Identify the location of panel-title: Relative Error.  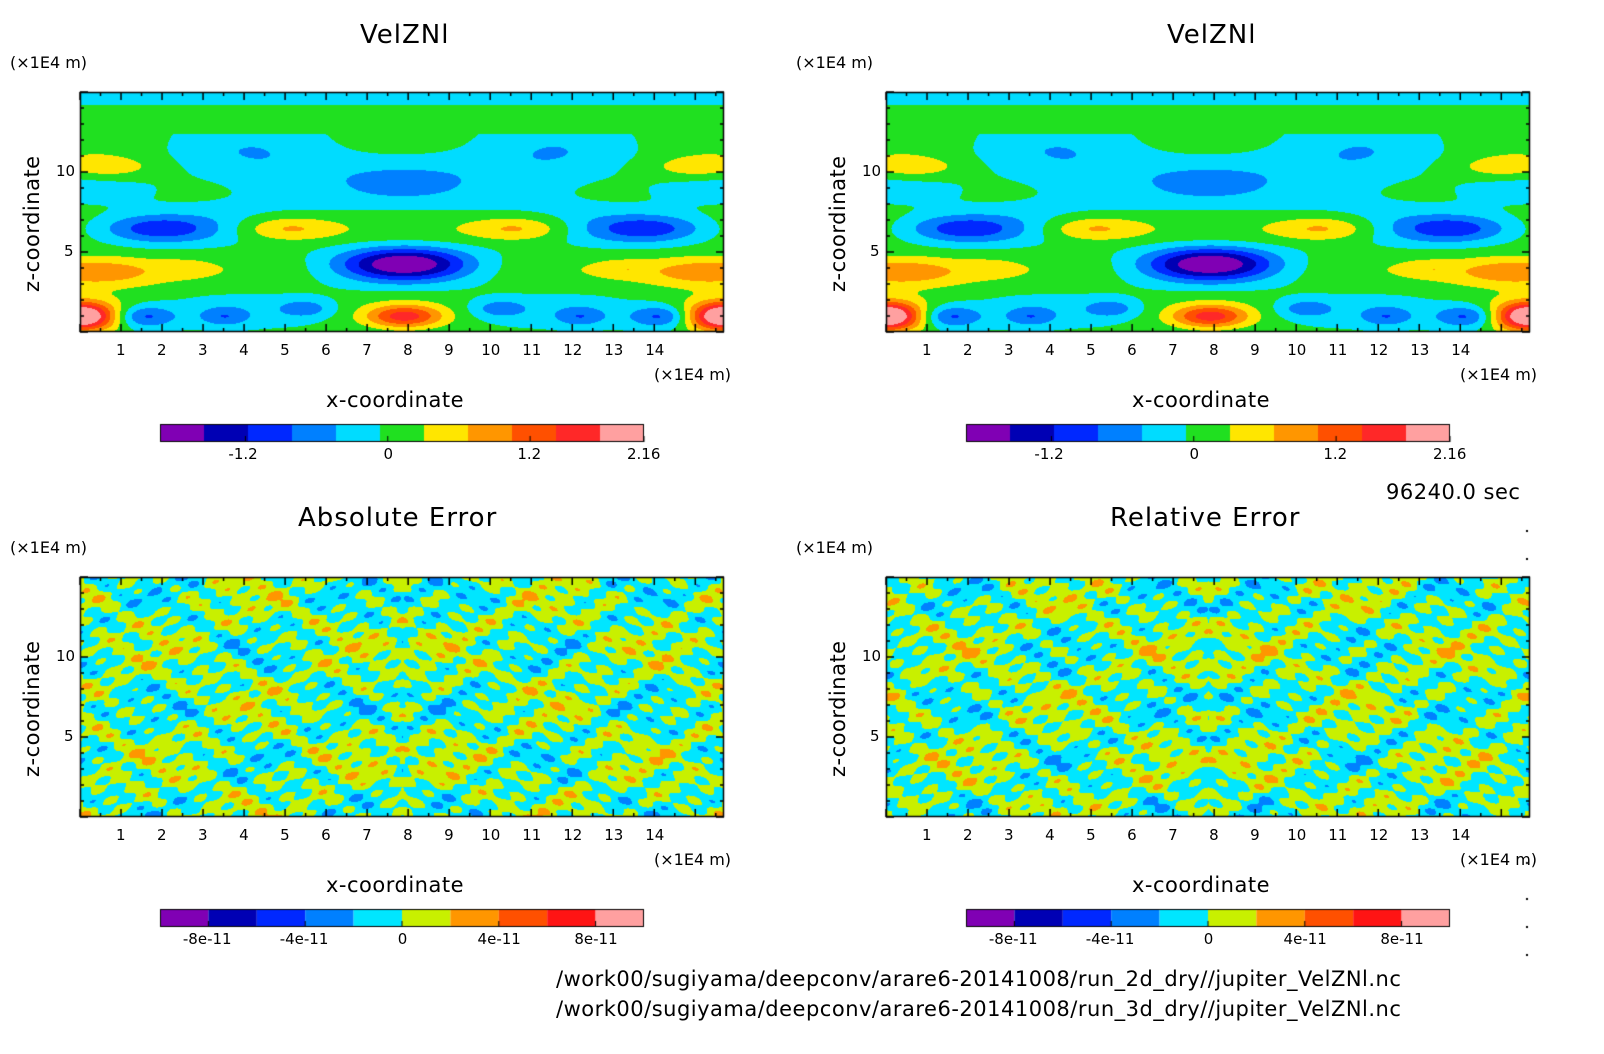
(1205, 518).